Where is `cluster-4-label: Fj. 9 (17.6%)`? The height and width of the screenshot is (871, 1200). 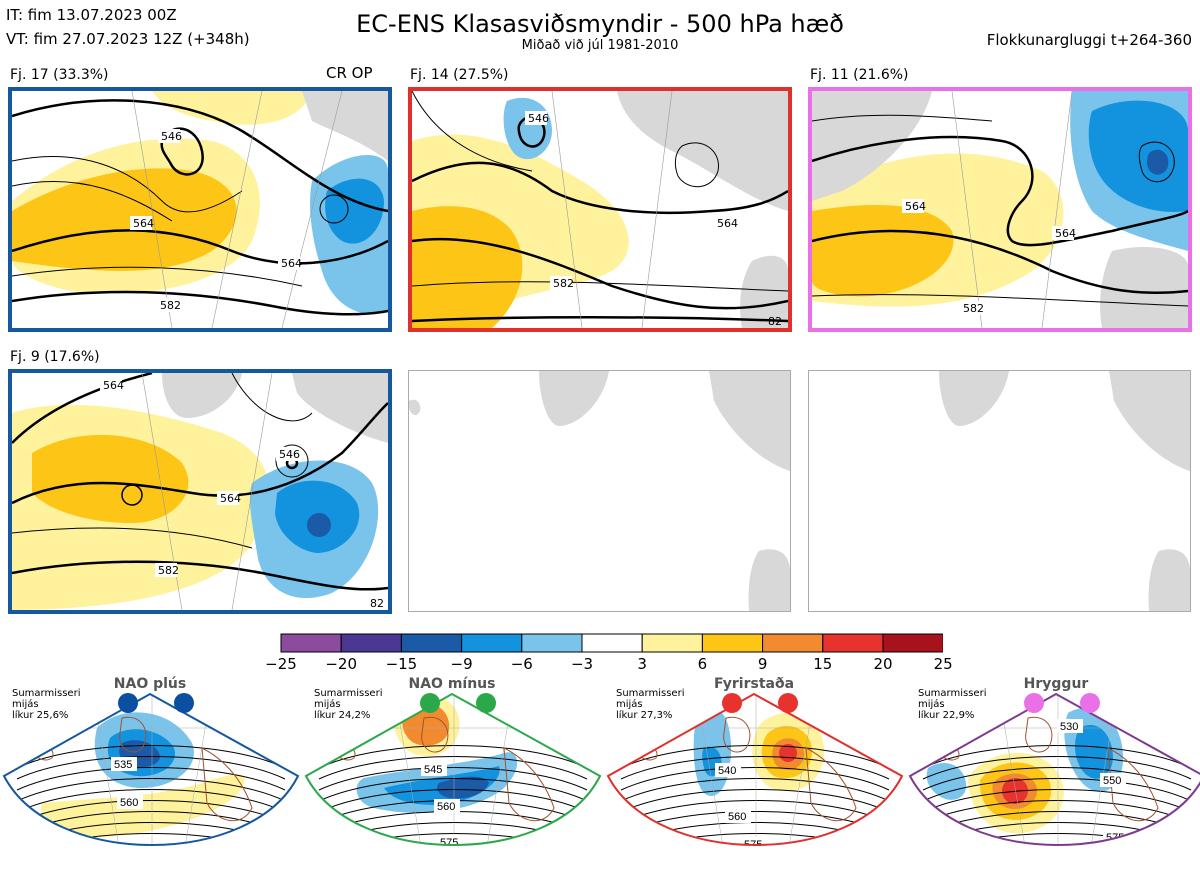 cluster-4-label: Fj. 9 (17.6%) is located at coordinates (55, 357).